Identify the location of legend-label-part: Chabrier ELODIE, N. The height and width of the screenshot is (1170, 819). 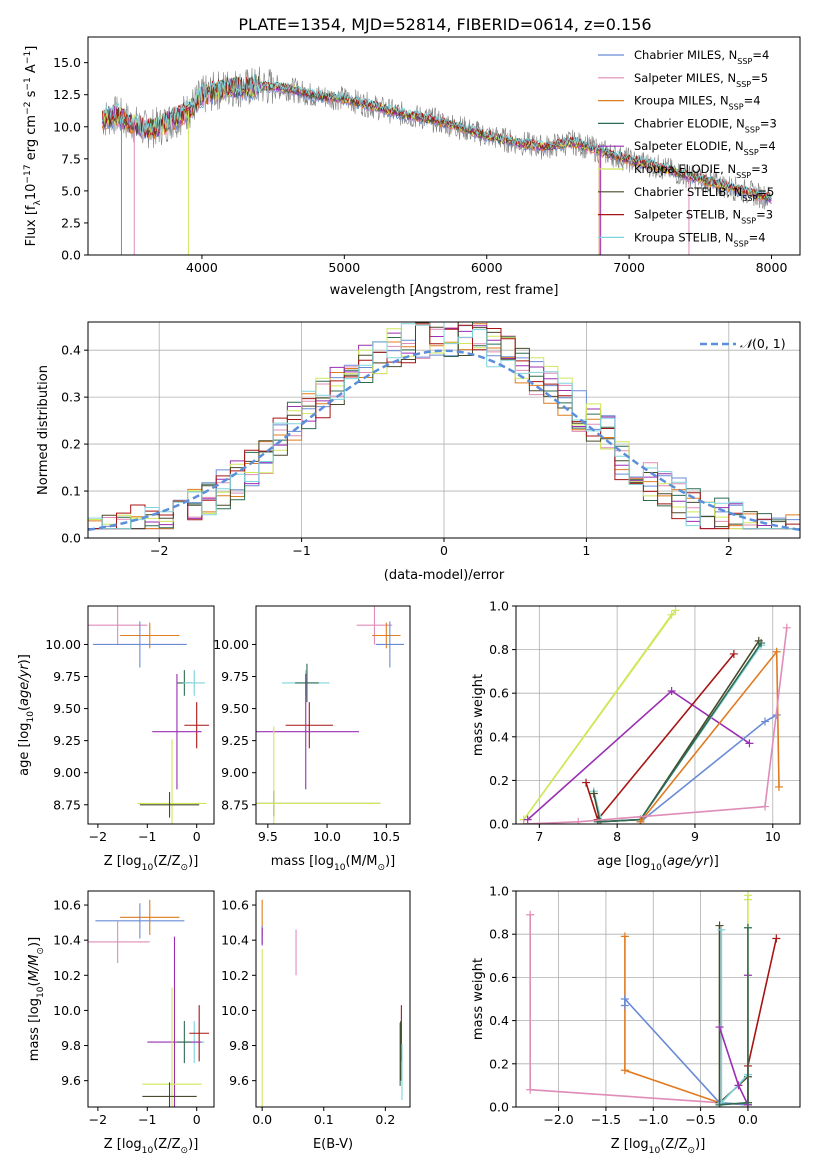
(689, 123).